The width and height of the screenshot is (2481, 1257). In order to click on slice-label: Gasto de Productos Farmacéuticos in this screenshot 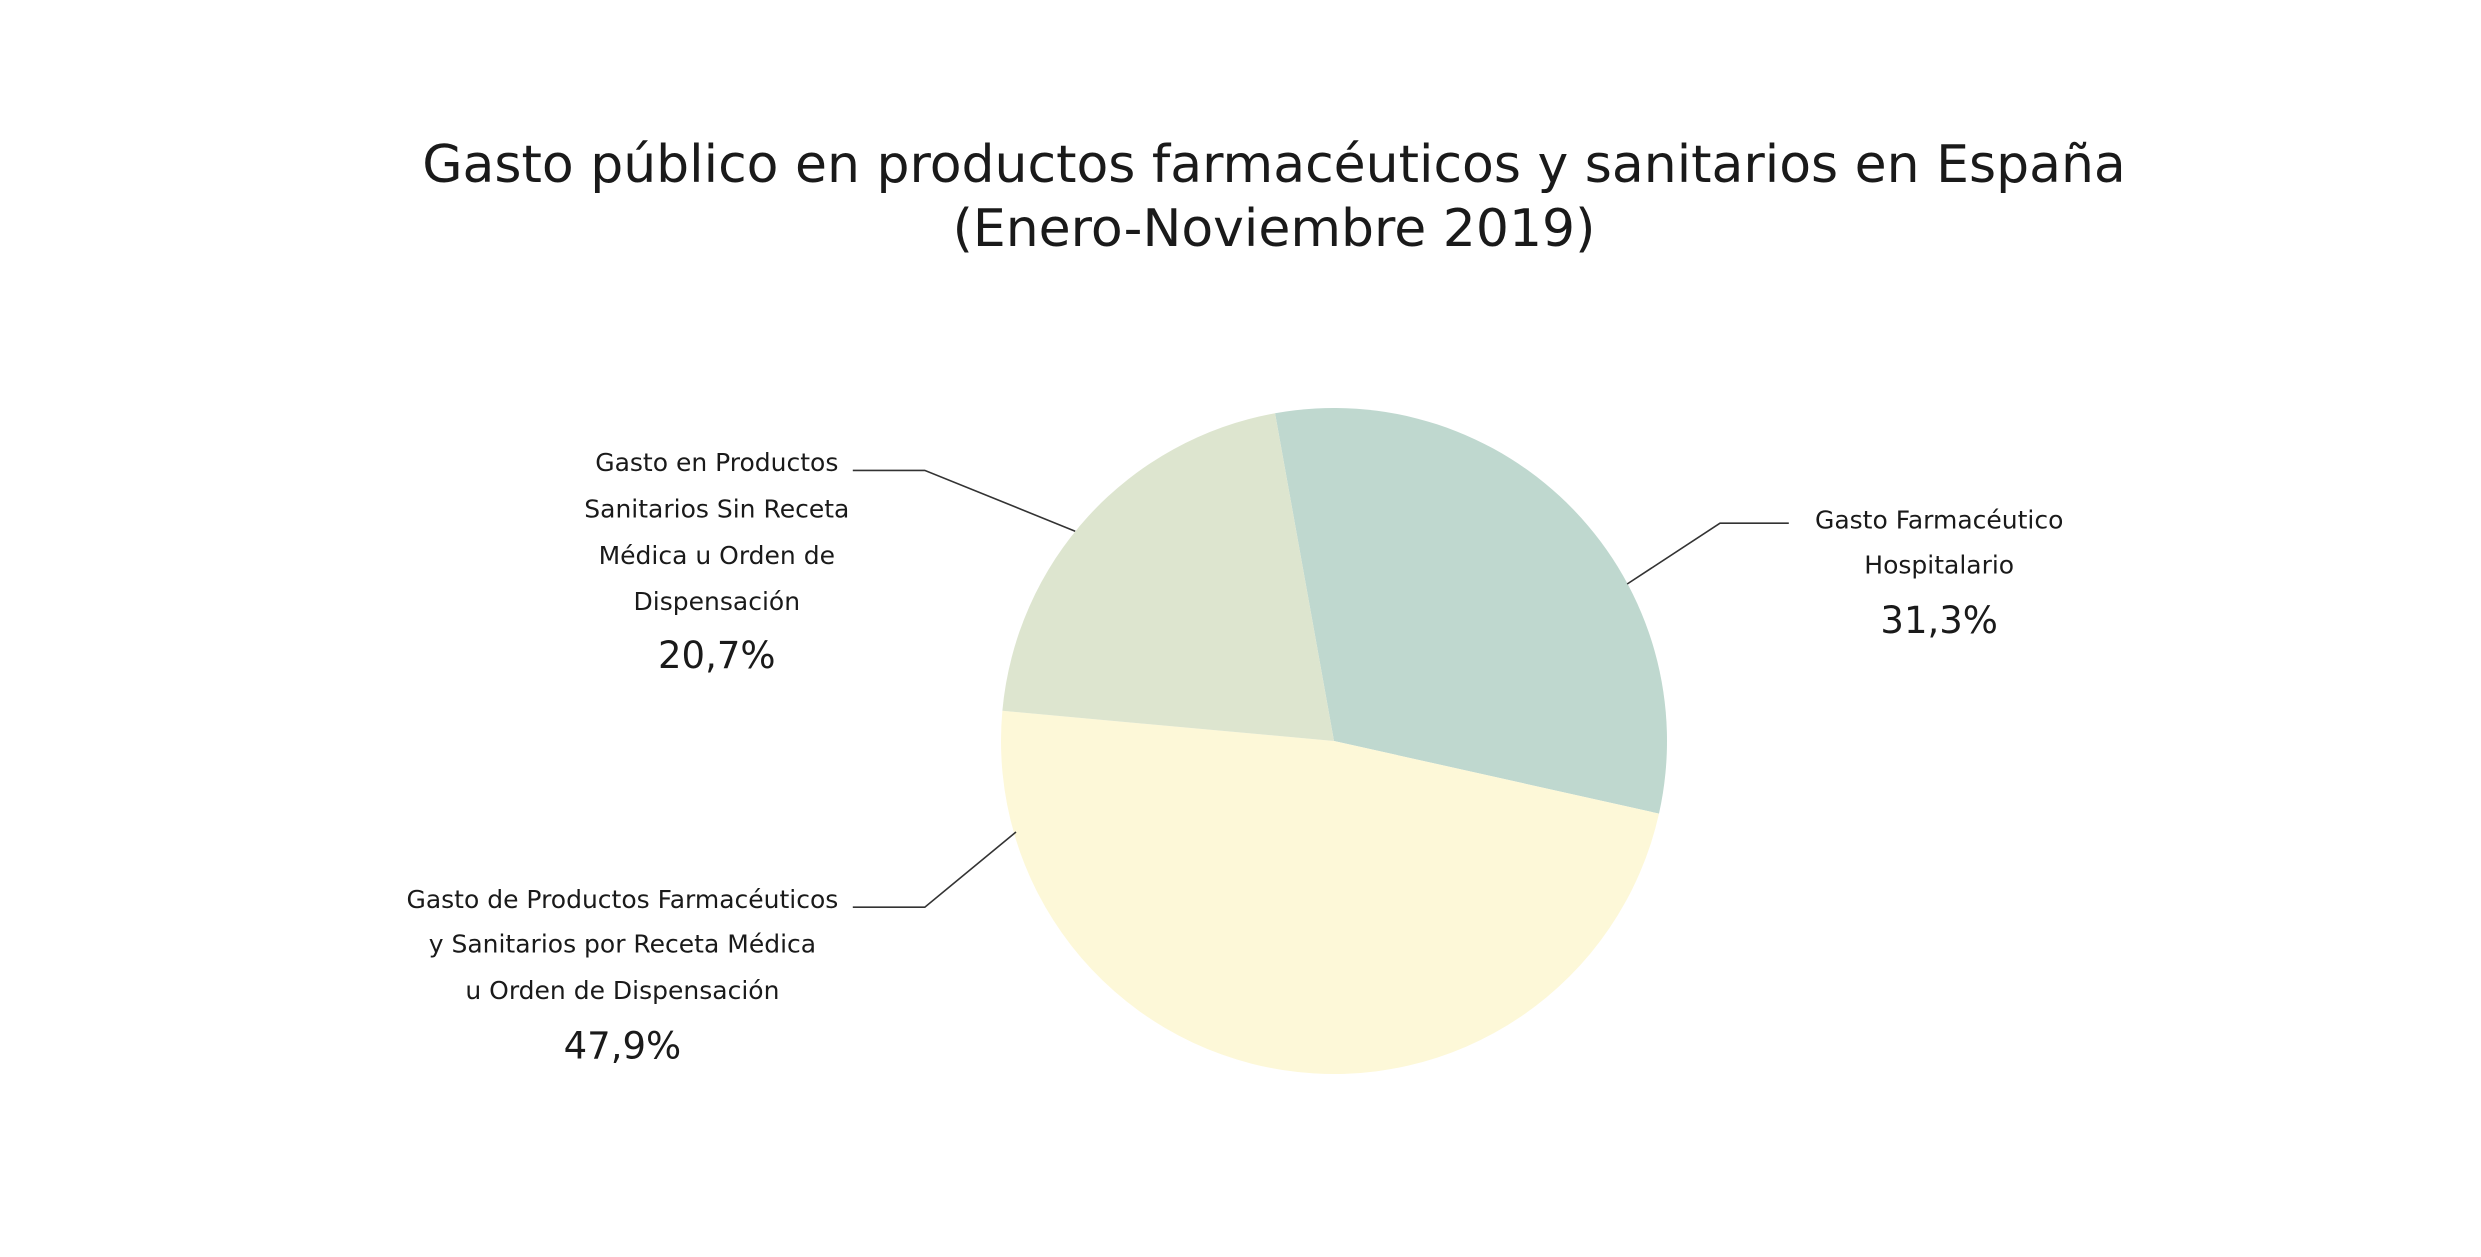, I will do `click(622, 899)`.